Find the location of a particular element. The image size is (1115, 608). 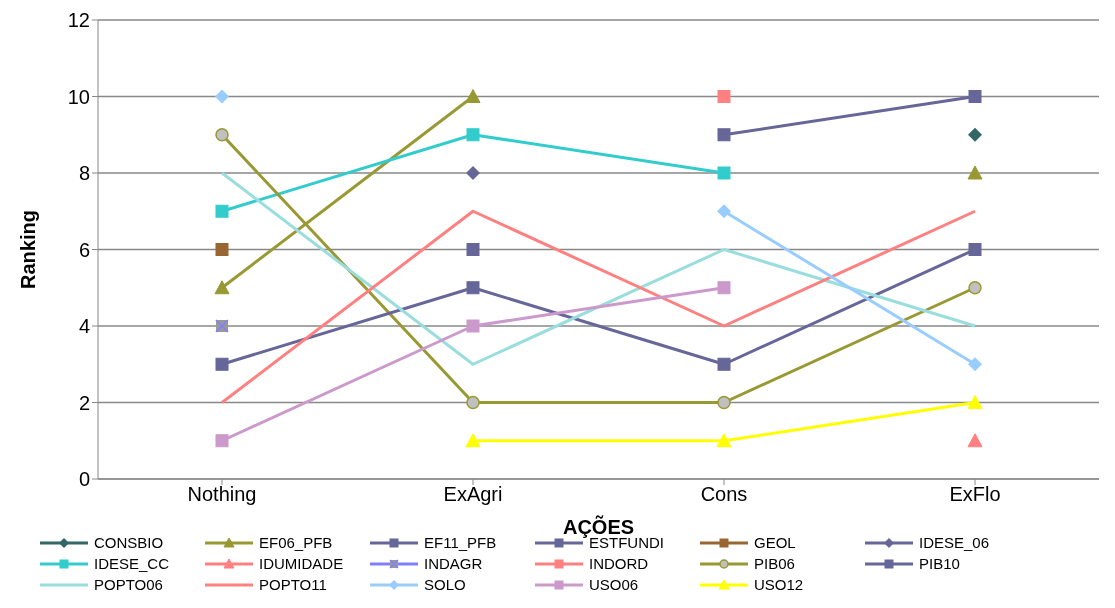

y-tick-label: 0 is located at coordinates (84, 479).